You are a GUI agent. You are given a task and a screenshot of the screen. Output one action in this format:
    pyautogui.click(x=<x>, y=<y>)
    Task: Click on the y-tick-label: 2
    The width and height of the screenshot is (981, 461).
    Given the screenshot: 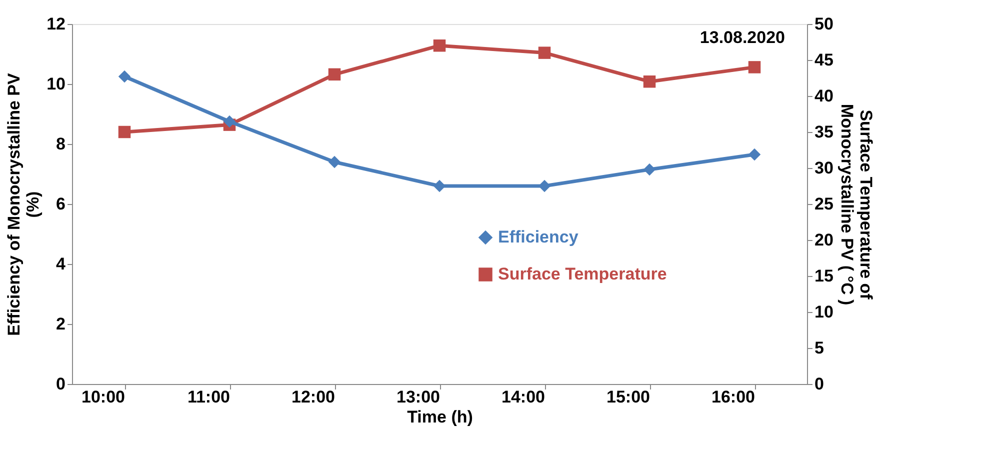 What is the action you would take?
    pyautogui.click(x=61, y=324)
    